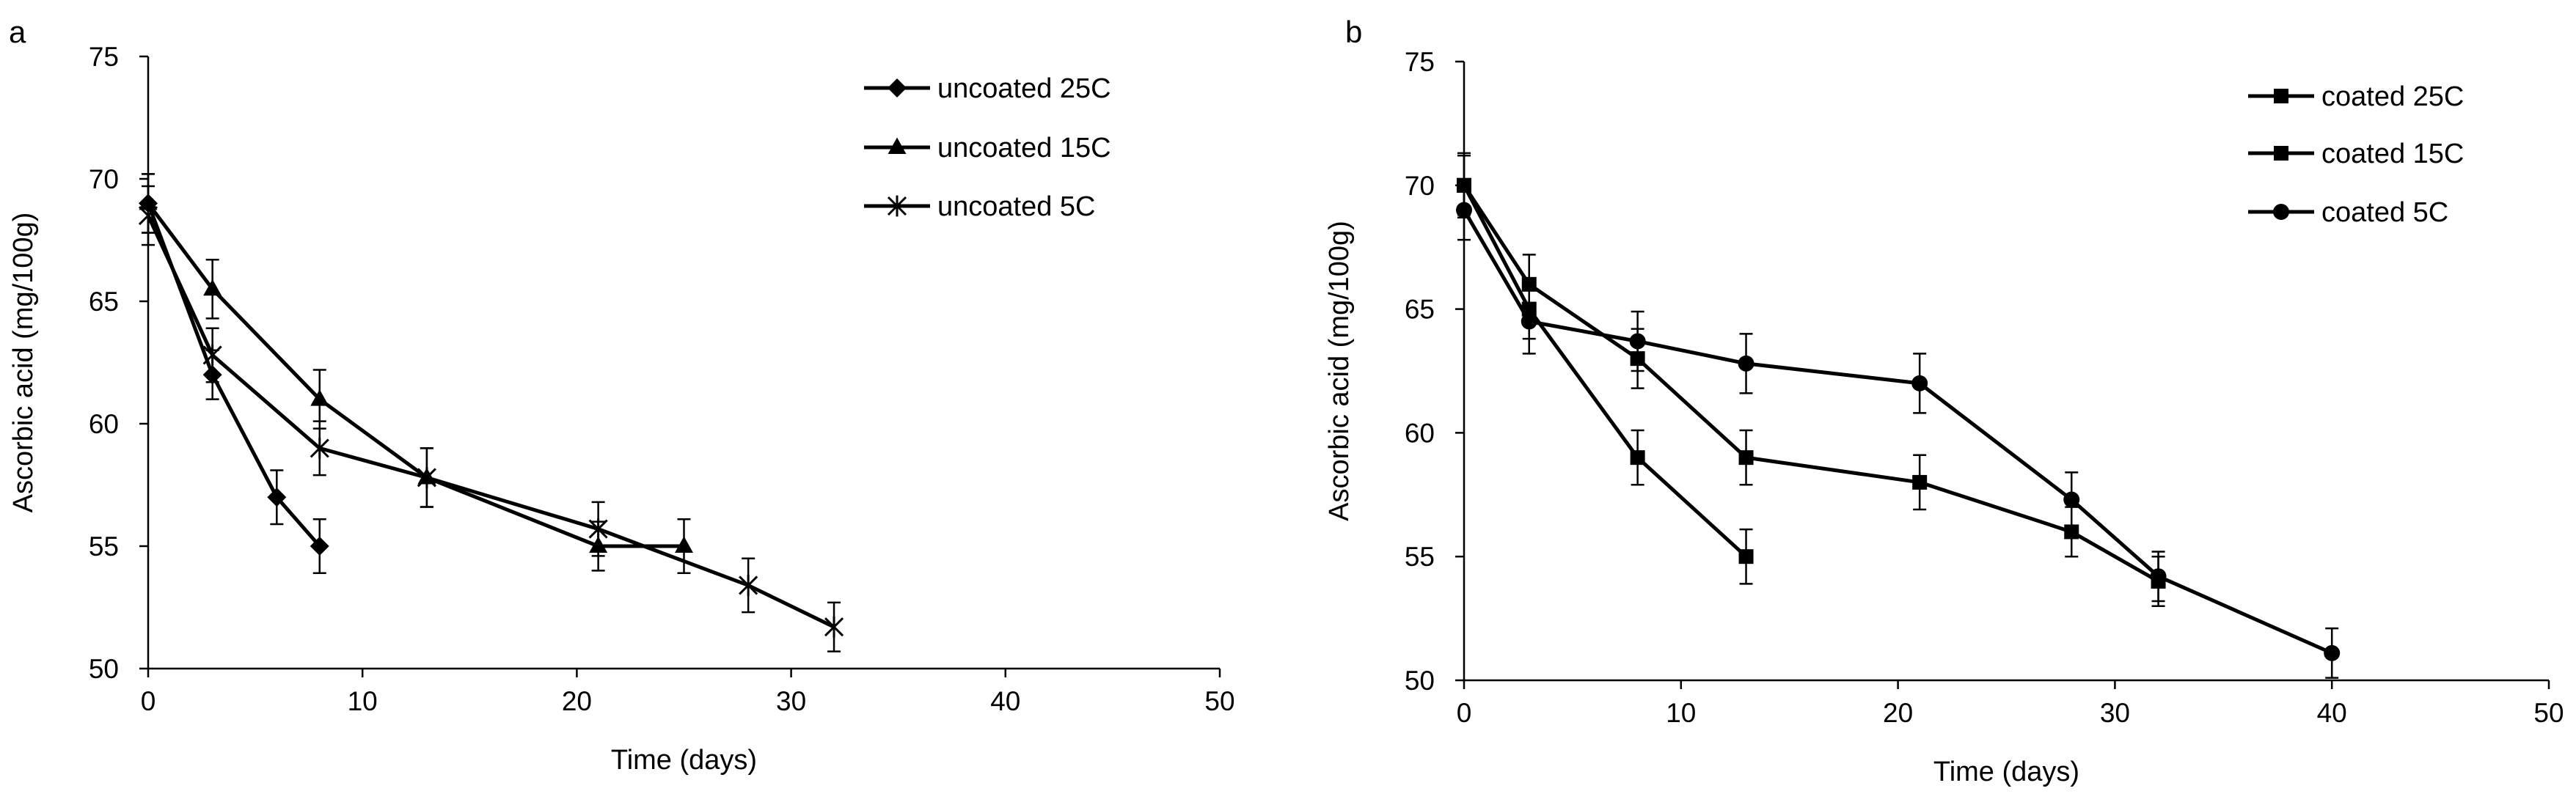 Image resolution: width=2576 pixels, height=802 pixels. I want to click on legend-entry: uncoated 5C, so click(980, 207).